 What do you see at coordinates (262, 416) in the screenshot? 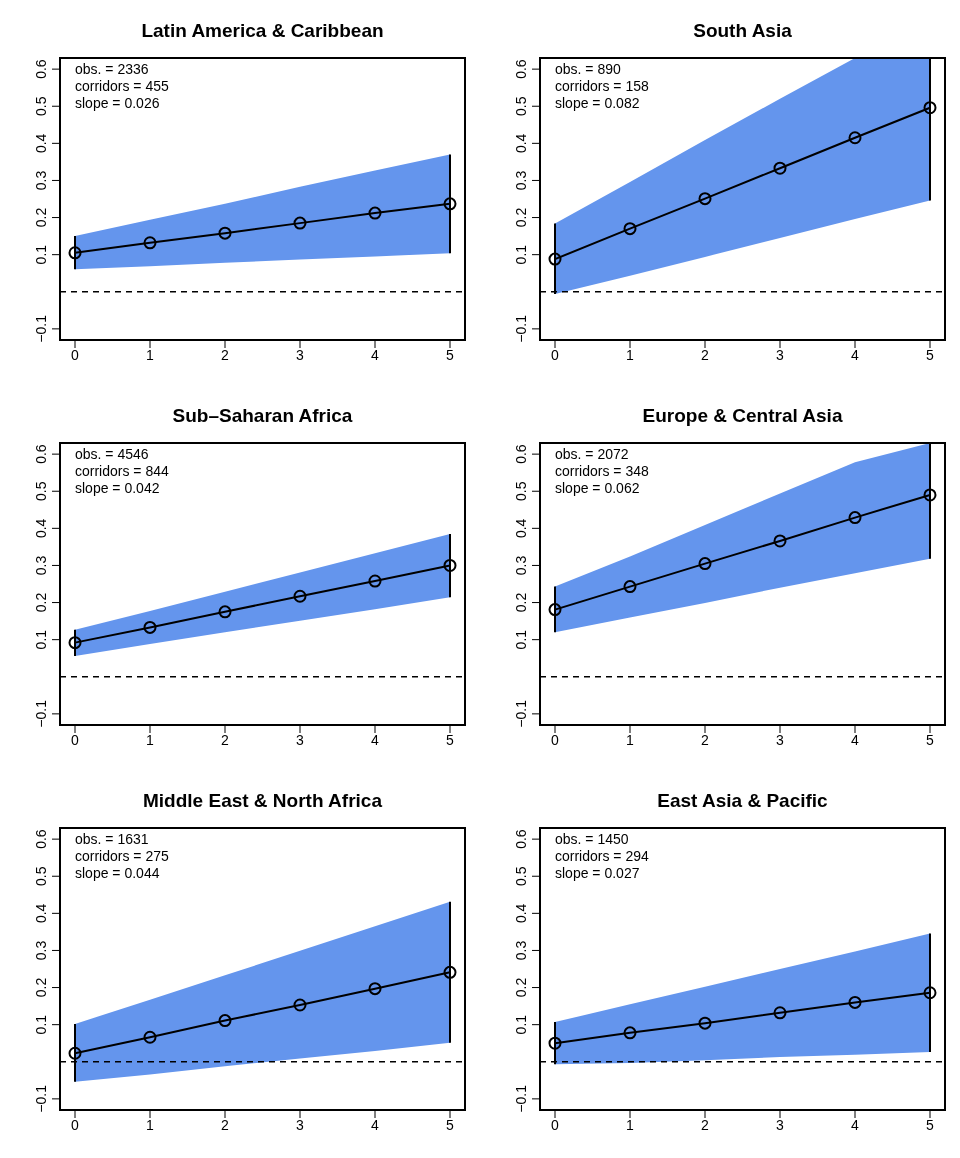
I see `chart-title: Sub–Saharan Africa` at bounding box center [262, 416].